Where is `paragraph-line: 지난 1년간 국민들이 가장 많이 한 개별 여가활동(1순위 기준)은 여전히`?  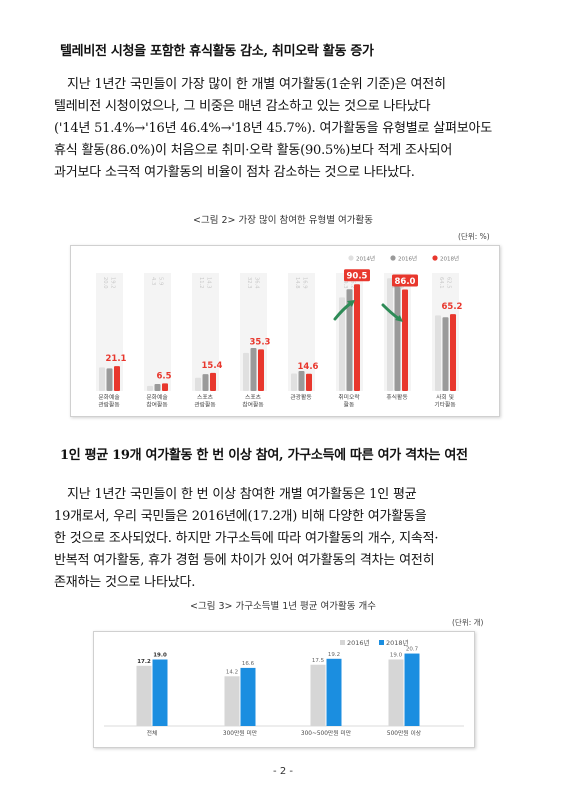
paragraph-line: 지난 1년간 국민들이 가장 많이 한 개별 여가활동(1순위 기준)은 여전히 is located at coordinates (256, 84).